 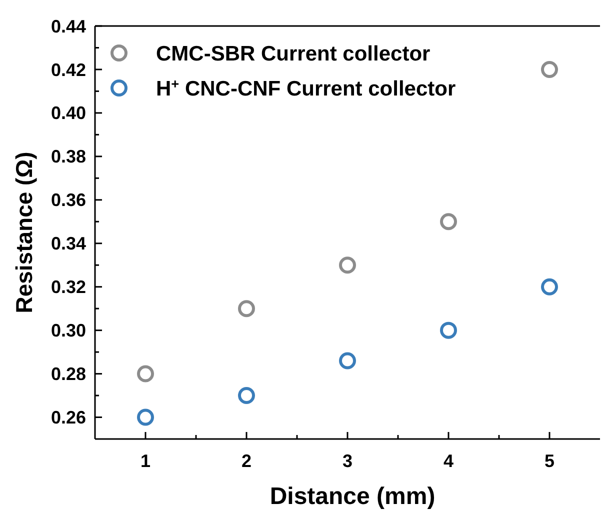 I want to click on y-tick-label: 0.34, so click(x=68, y=244).